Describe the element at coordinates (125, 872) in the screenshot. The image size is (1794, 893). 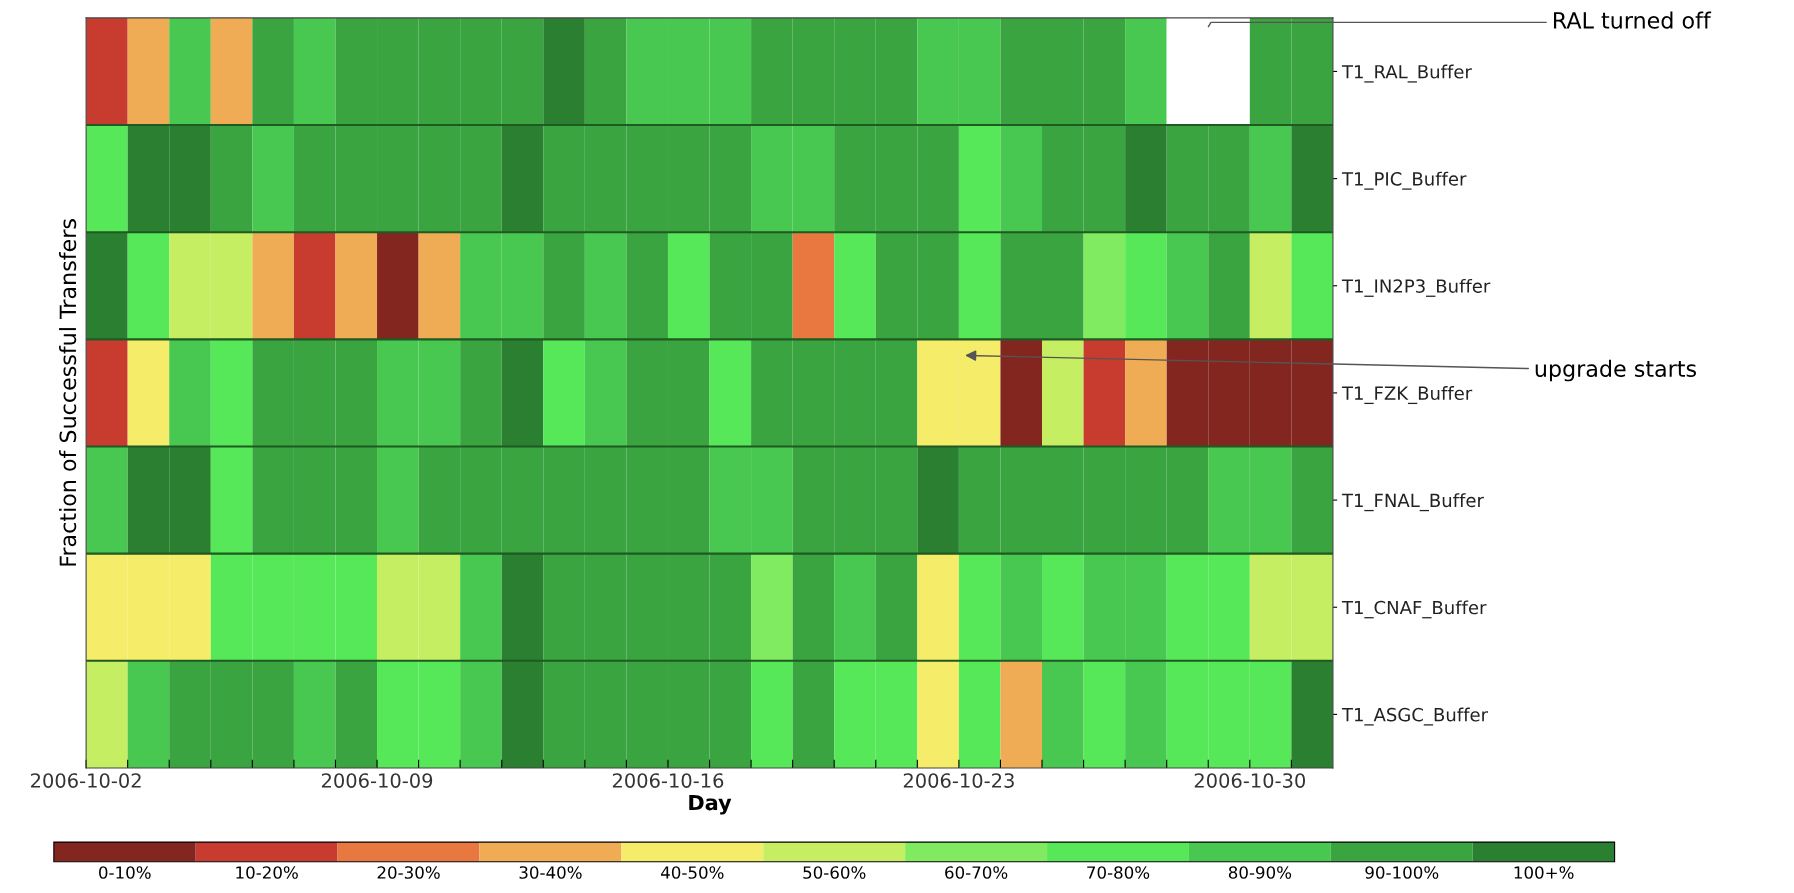
I see `color-bar-label: 0-10%` at that location.